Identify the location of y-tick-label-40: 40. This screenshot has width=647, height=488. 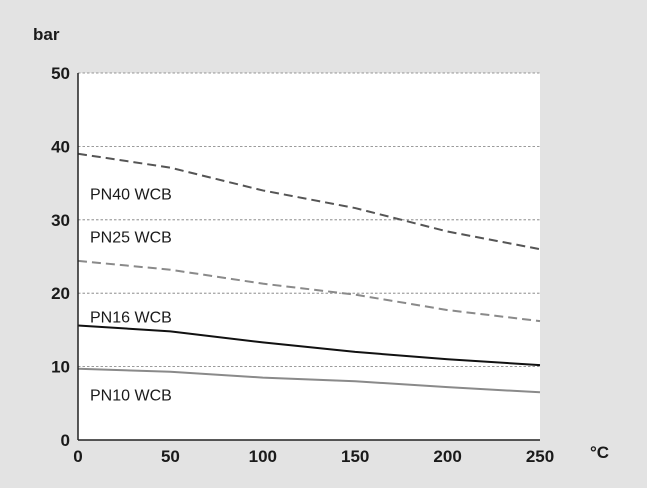
(60, 146).